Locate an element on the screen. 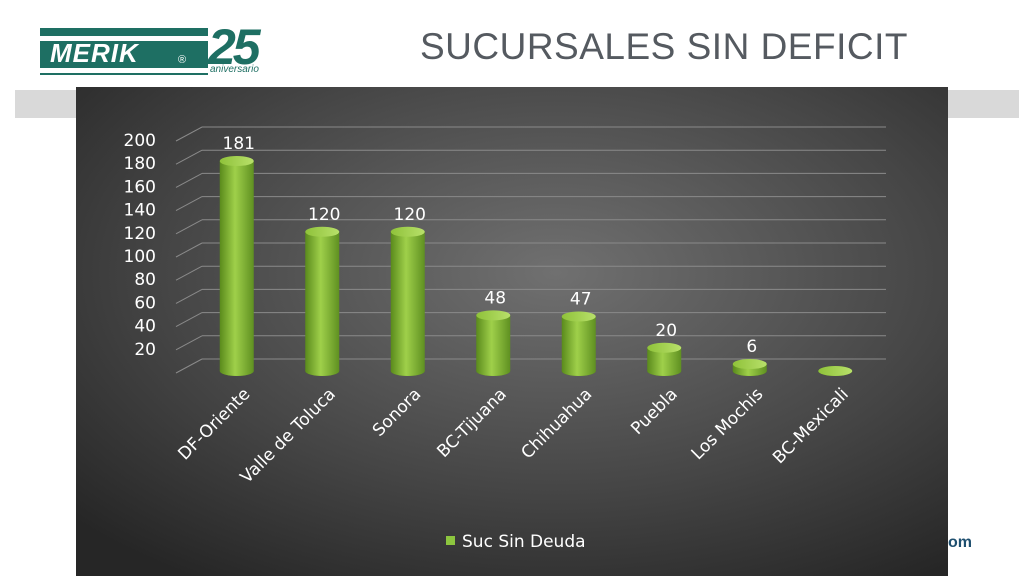 The height and width of the screenshot is (581, 1024). merik-logo: MERIK ® 25 aniversario is located at coordinates (156, 48).